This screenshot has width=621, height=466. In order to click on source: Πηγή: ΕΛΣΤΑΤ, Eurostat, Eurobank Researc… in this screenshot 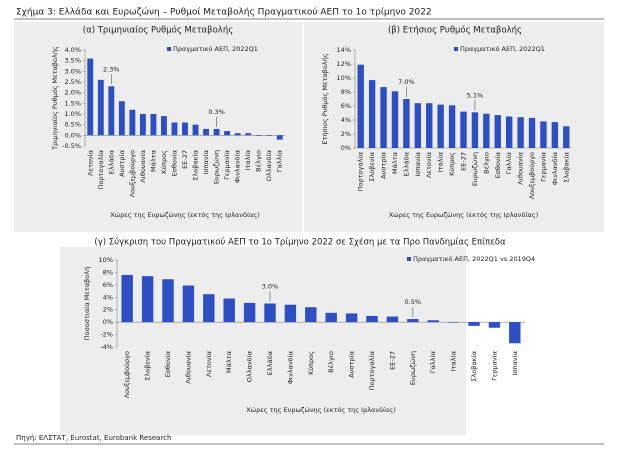, I will do `click(93, 438)`.